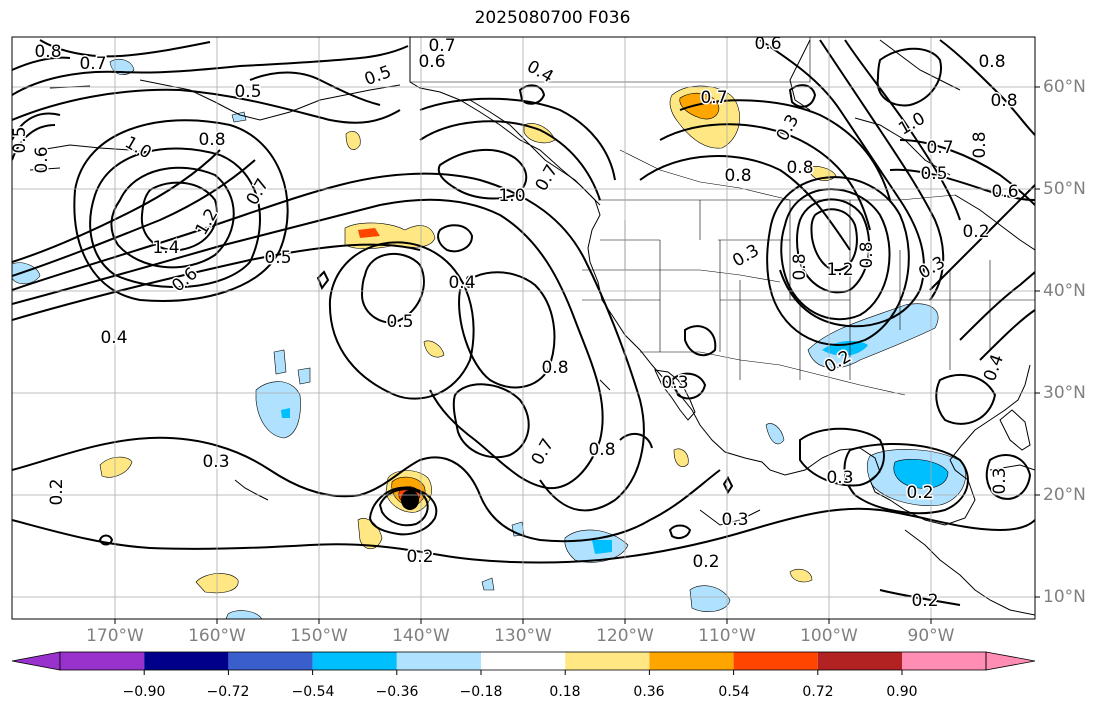  What do you see at coordinates (727, 636) in the screenshot?
I see `lon-label: 110°W` at bounding box center [727, 636].